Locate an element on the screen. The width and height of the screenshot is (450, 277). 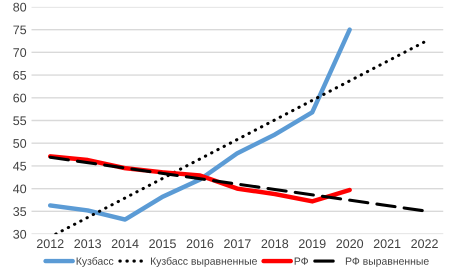
y-tick-label: 35 is located at coordinates (19, 211).